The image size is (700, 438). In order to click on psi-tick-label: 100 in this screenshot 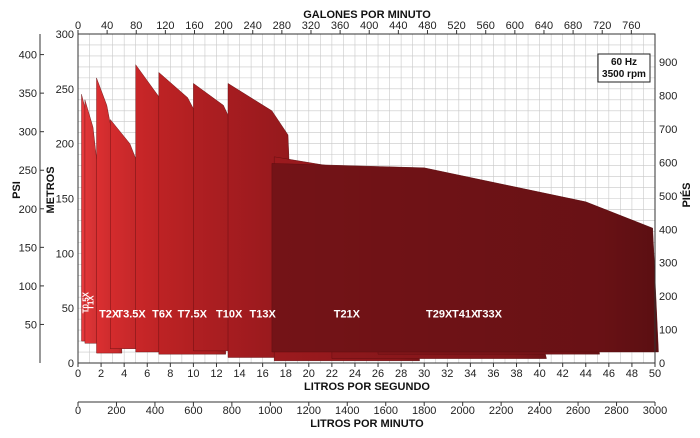, I will do `click(28, 287)`.